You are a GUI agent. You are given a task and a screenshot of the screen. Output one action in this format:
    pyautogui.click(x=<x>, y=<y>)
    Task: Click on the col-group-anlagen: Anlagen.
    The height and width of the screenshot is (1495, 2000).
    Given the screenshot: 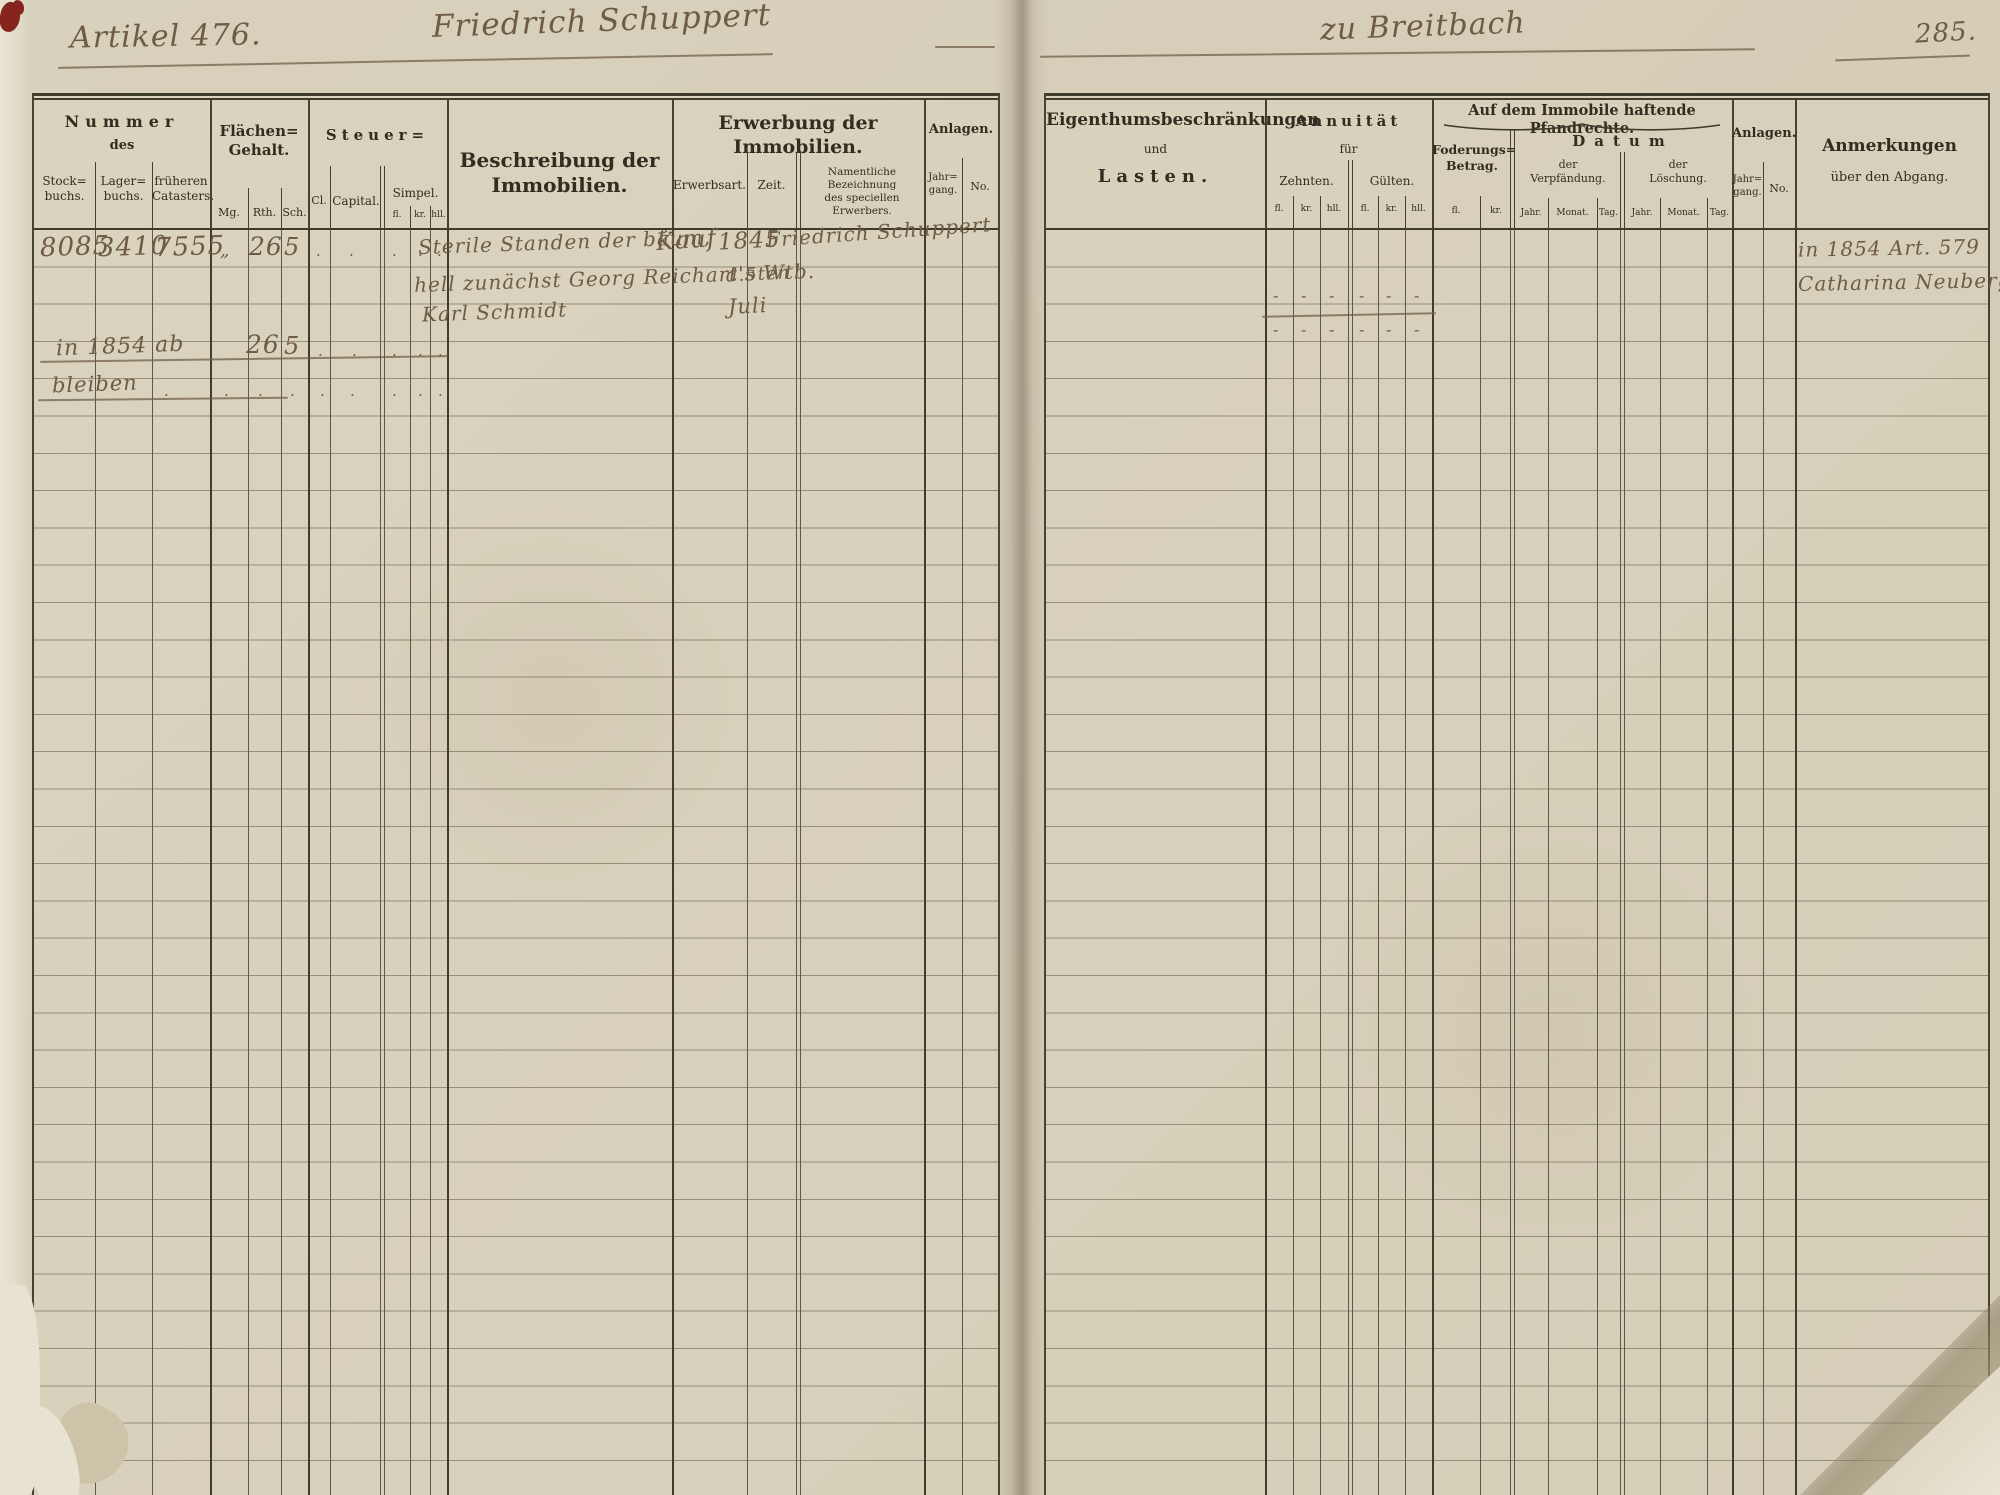 What is the action you would take?
    pyautogui.click(x=961, y=129)
    